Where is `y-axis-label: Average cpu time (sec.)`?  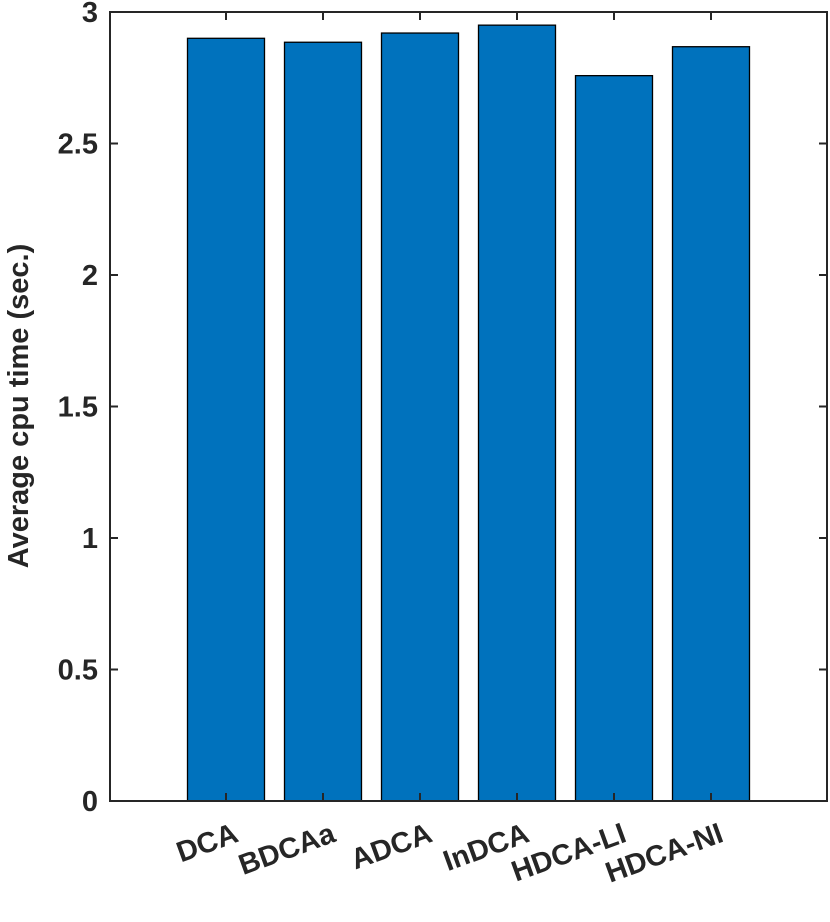
y-axis-label: Average cpu time (sec.) is located at coordinates (19, 406).